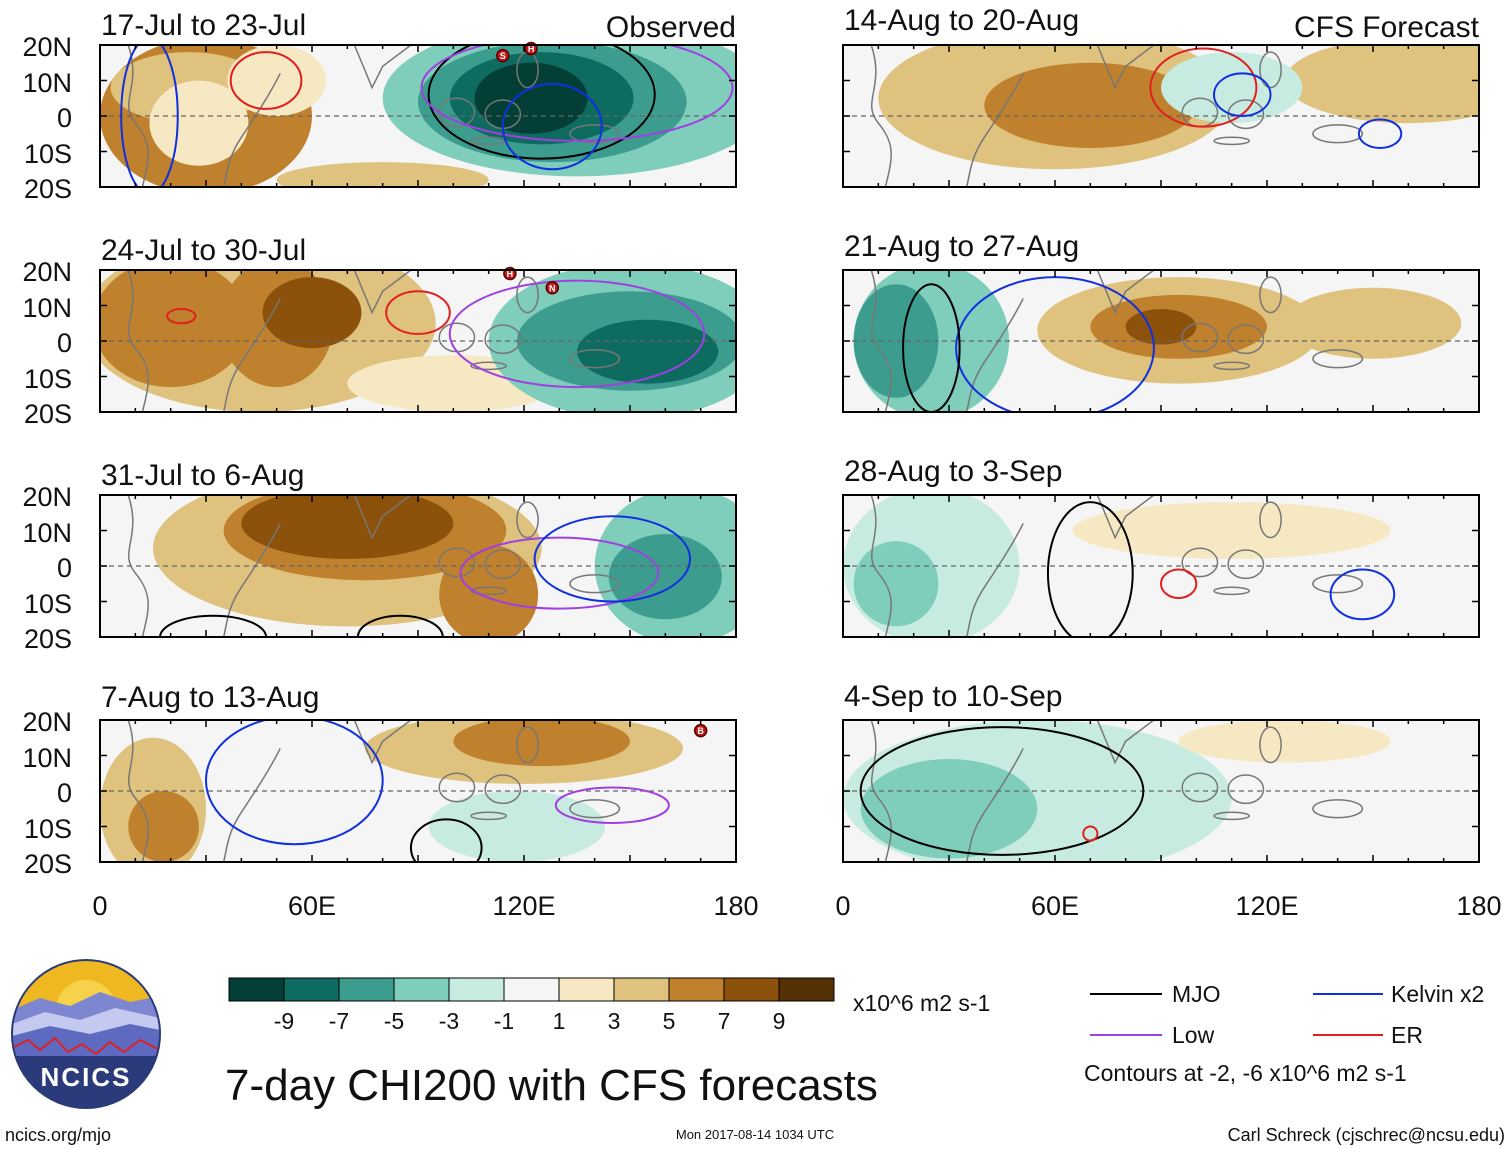  What do you see at coordinates (779, 1021) in the screenshot?
I see `colorbar-label: 9` at bounding box center [779, 1021].